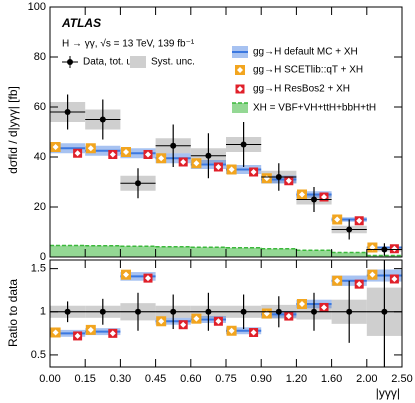  Describe the element at coordinates (38, 355) in the screenshot. I see `y-tick-label: 0.5` at that location.